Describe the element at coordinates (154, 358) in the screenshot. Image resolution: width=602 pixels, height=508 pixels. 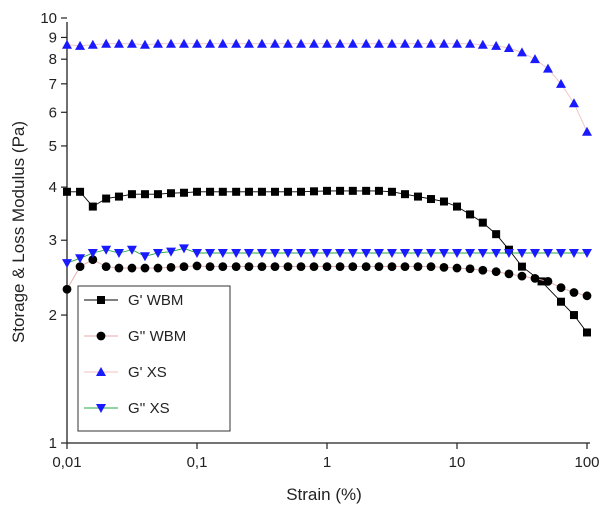
I see `legend: G' WBM G'' WBM G' XS G'' XS` at that location.